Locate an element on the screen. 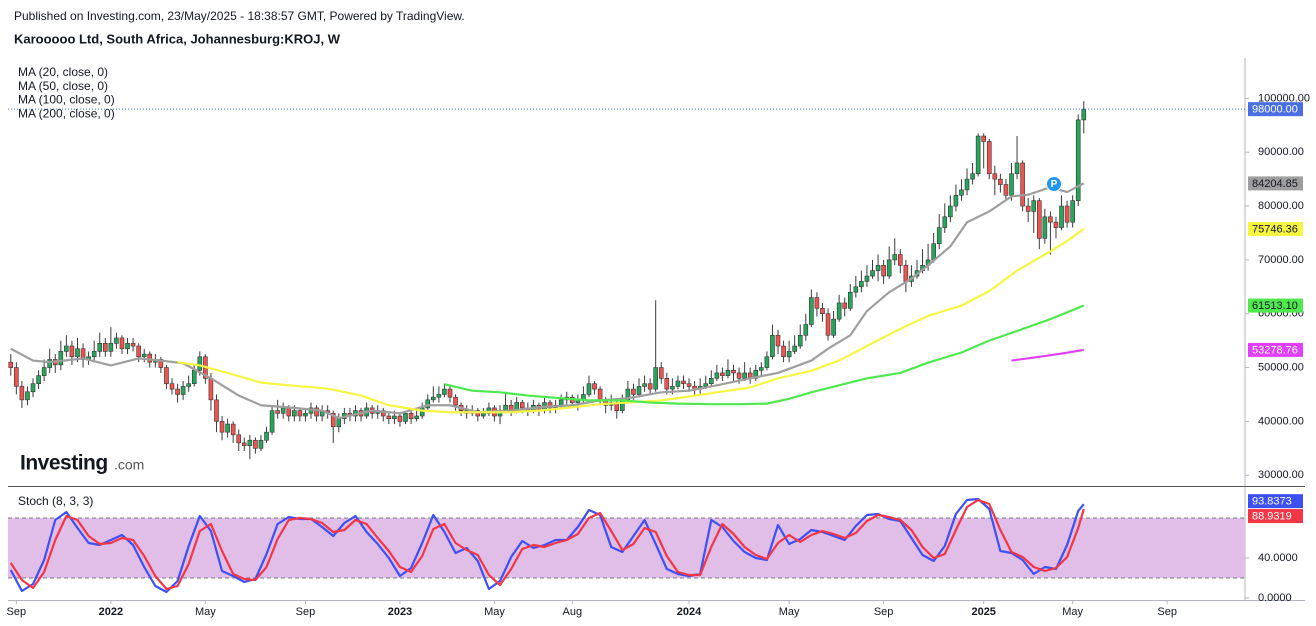 The width and height of the screenshot is (1316, 626). y-tick-label: 50000.00 is located at coordinates (1281, 367).